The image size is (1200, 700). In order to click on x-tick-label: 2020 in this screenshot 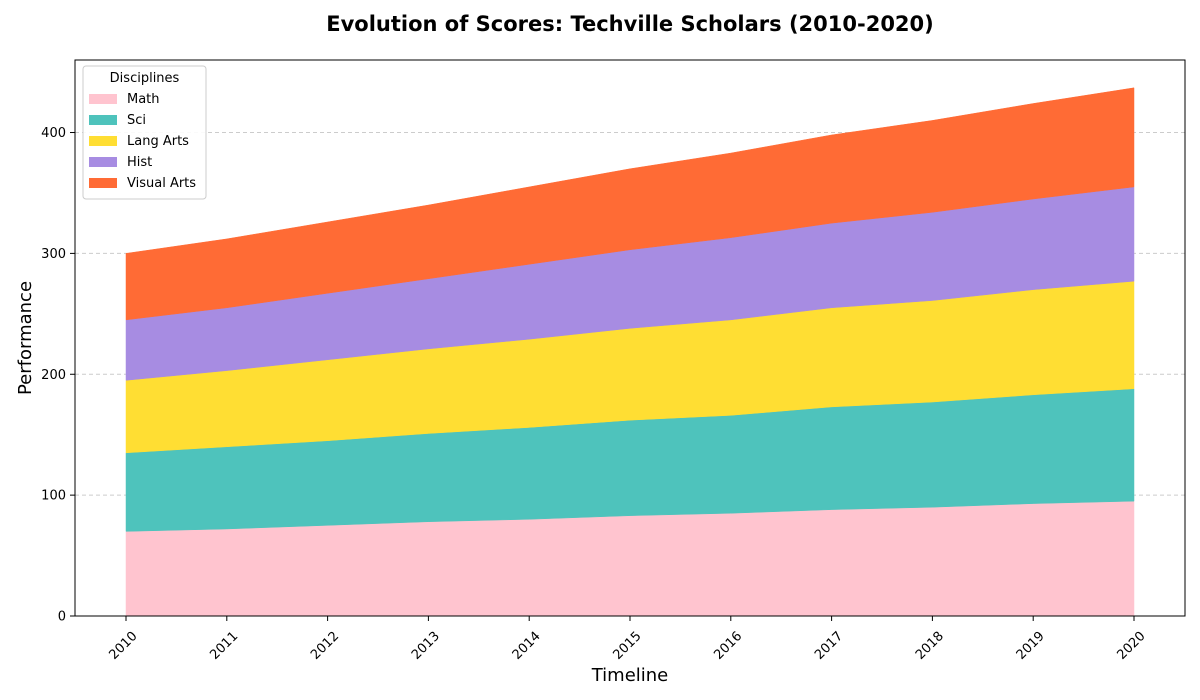, I will do `click(1132, 646)`.